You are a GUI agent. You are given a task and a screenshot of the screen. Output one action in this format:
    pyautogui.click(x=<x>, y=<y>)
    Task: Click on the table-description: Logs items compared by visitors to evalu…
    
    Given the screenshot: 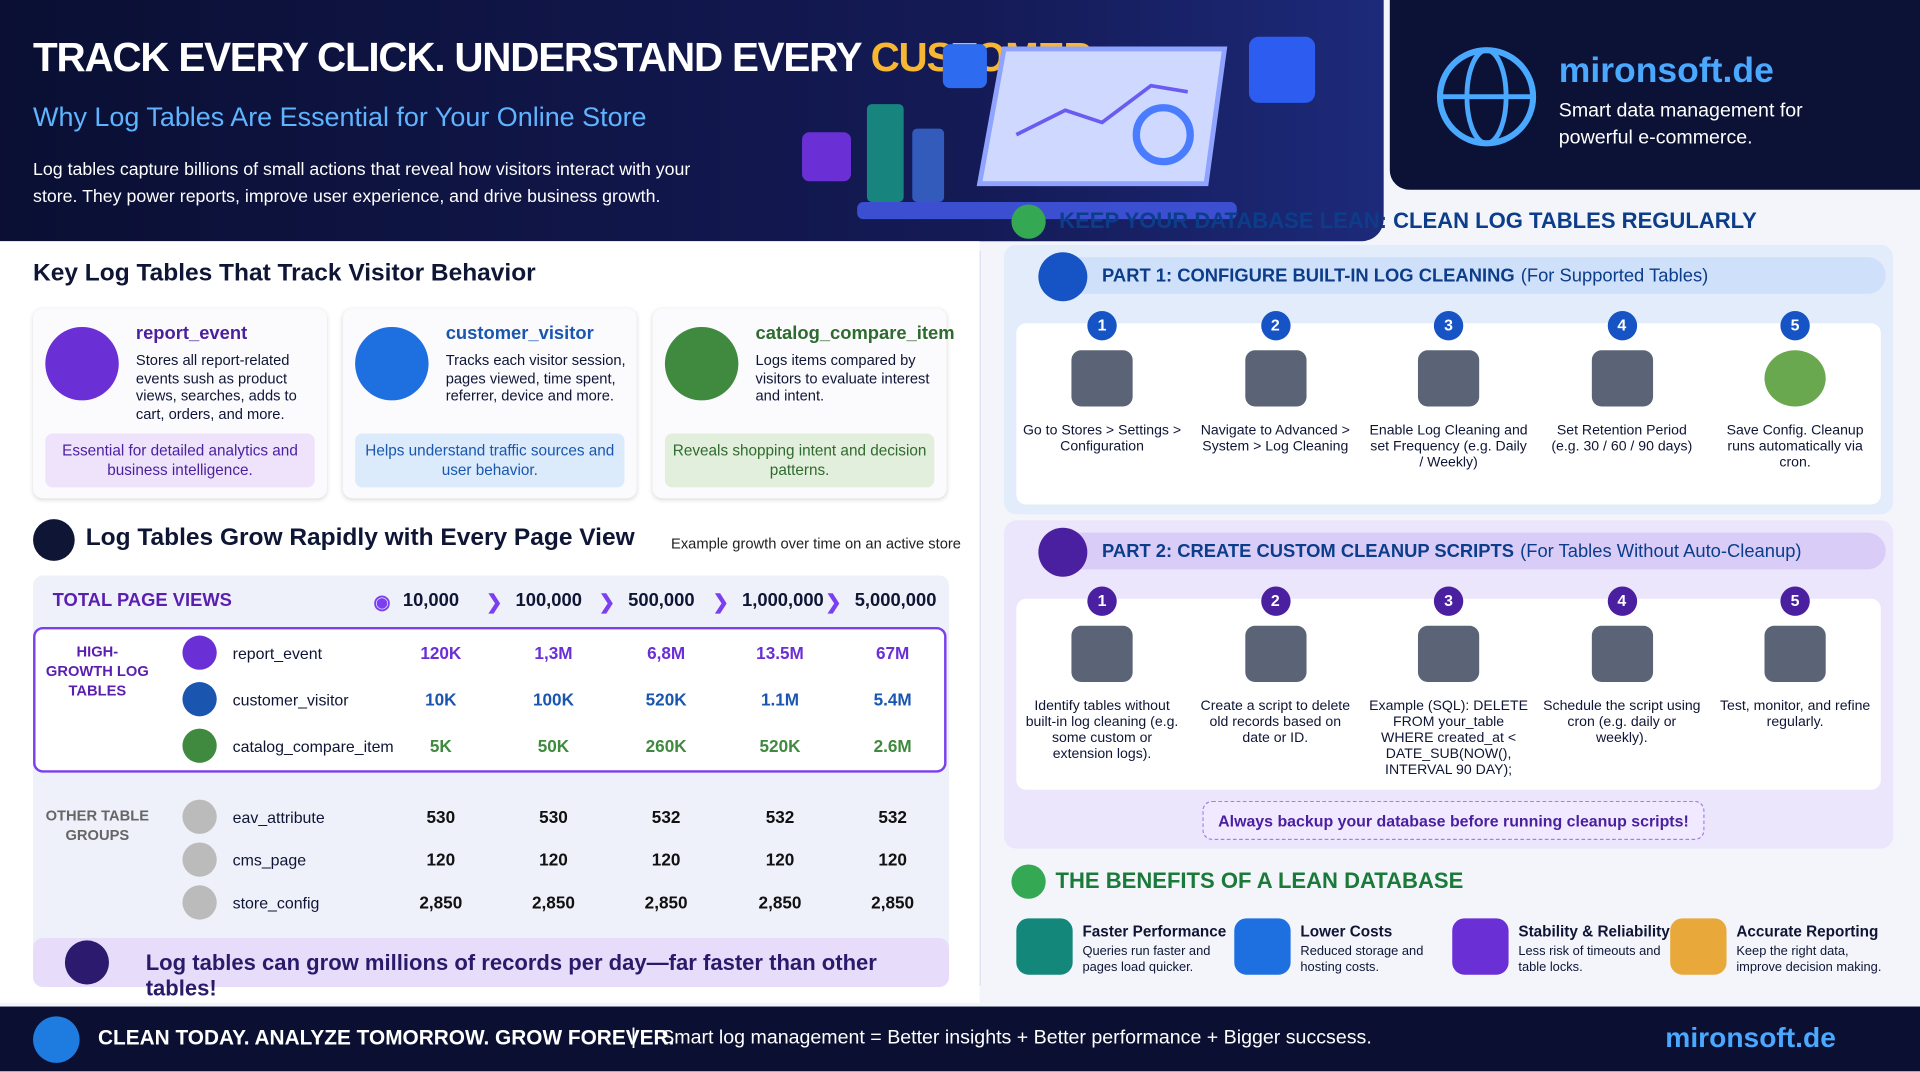 What is the action you would take?
    pyautogui.click(x=842, y=378)
    